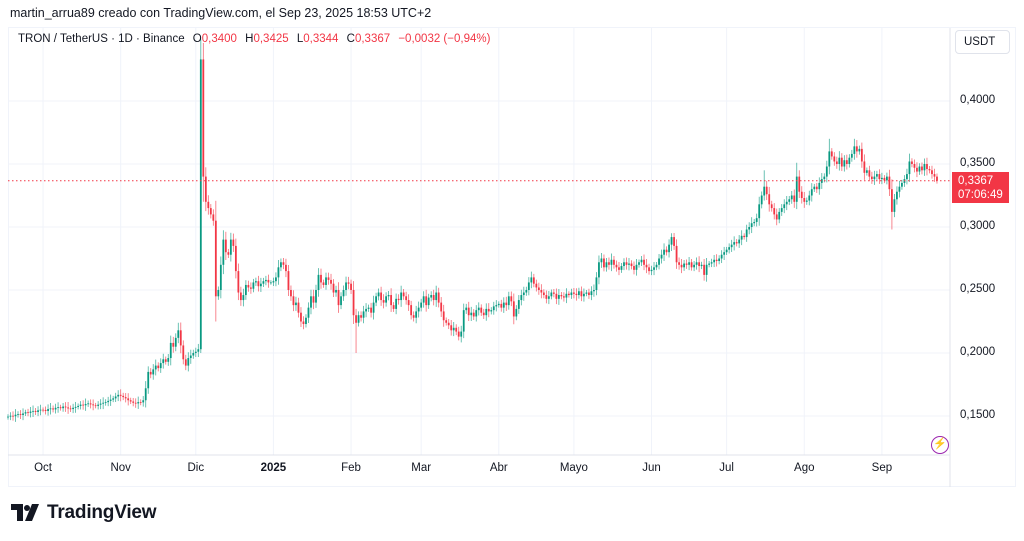 The height and width of the screenshot is (541, 1024). I want to click on symbol-title: TRON / TetherUS · 1D · Binance, so click(101, 39).